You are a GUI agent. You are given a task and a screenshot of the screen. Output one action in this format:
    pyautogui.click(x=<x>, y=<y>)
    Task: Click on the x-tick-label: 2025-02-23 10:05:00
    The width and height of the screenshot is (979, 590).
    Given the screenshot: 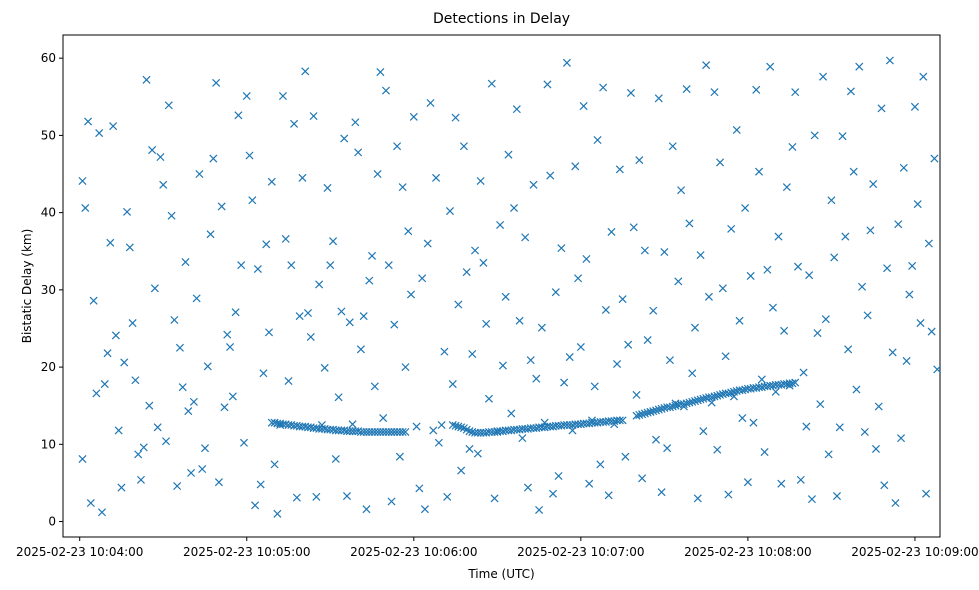 What is the action you would take?
    pyautogui.click(x=246, y=552)
    